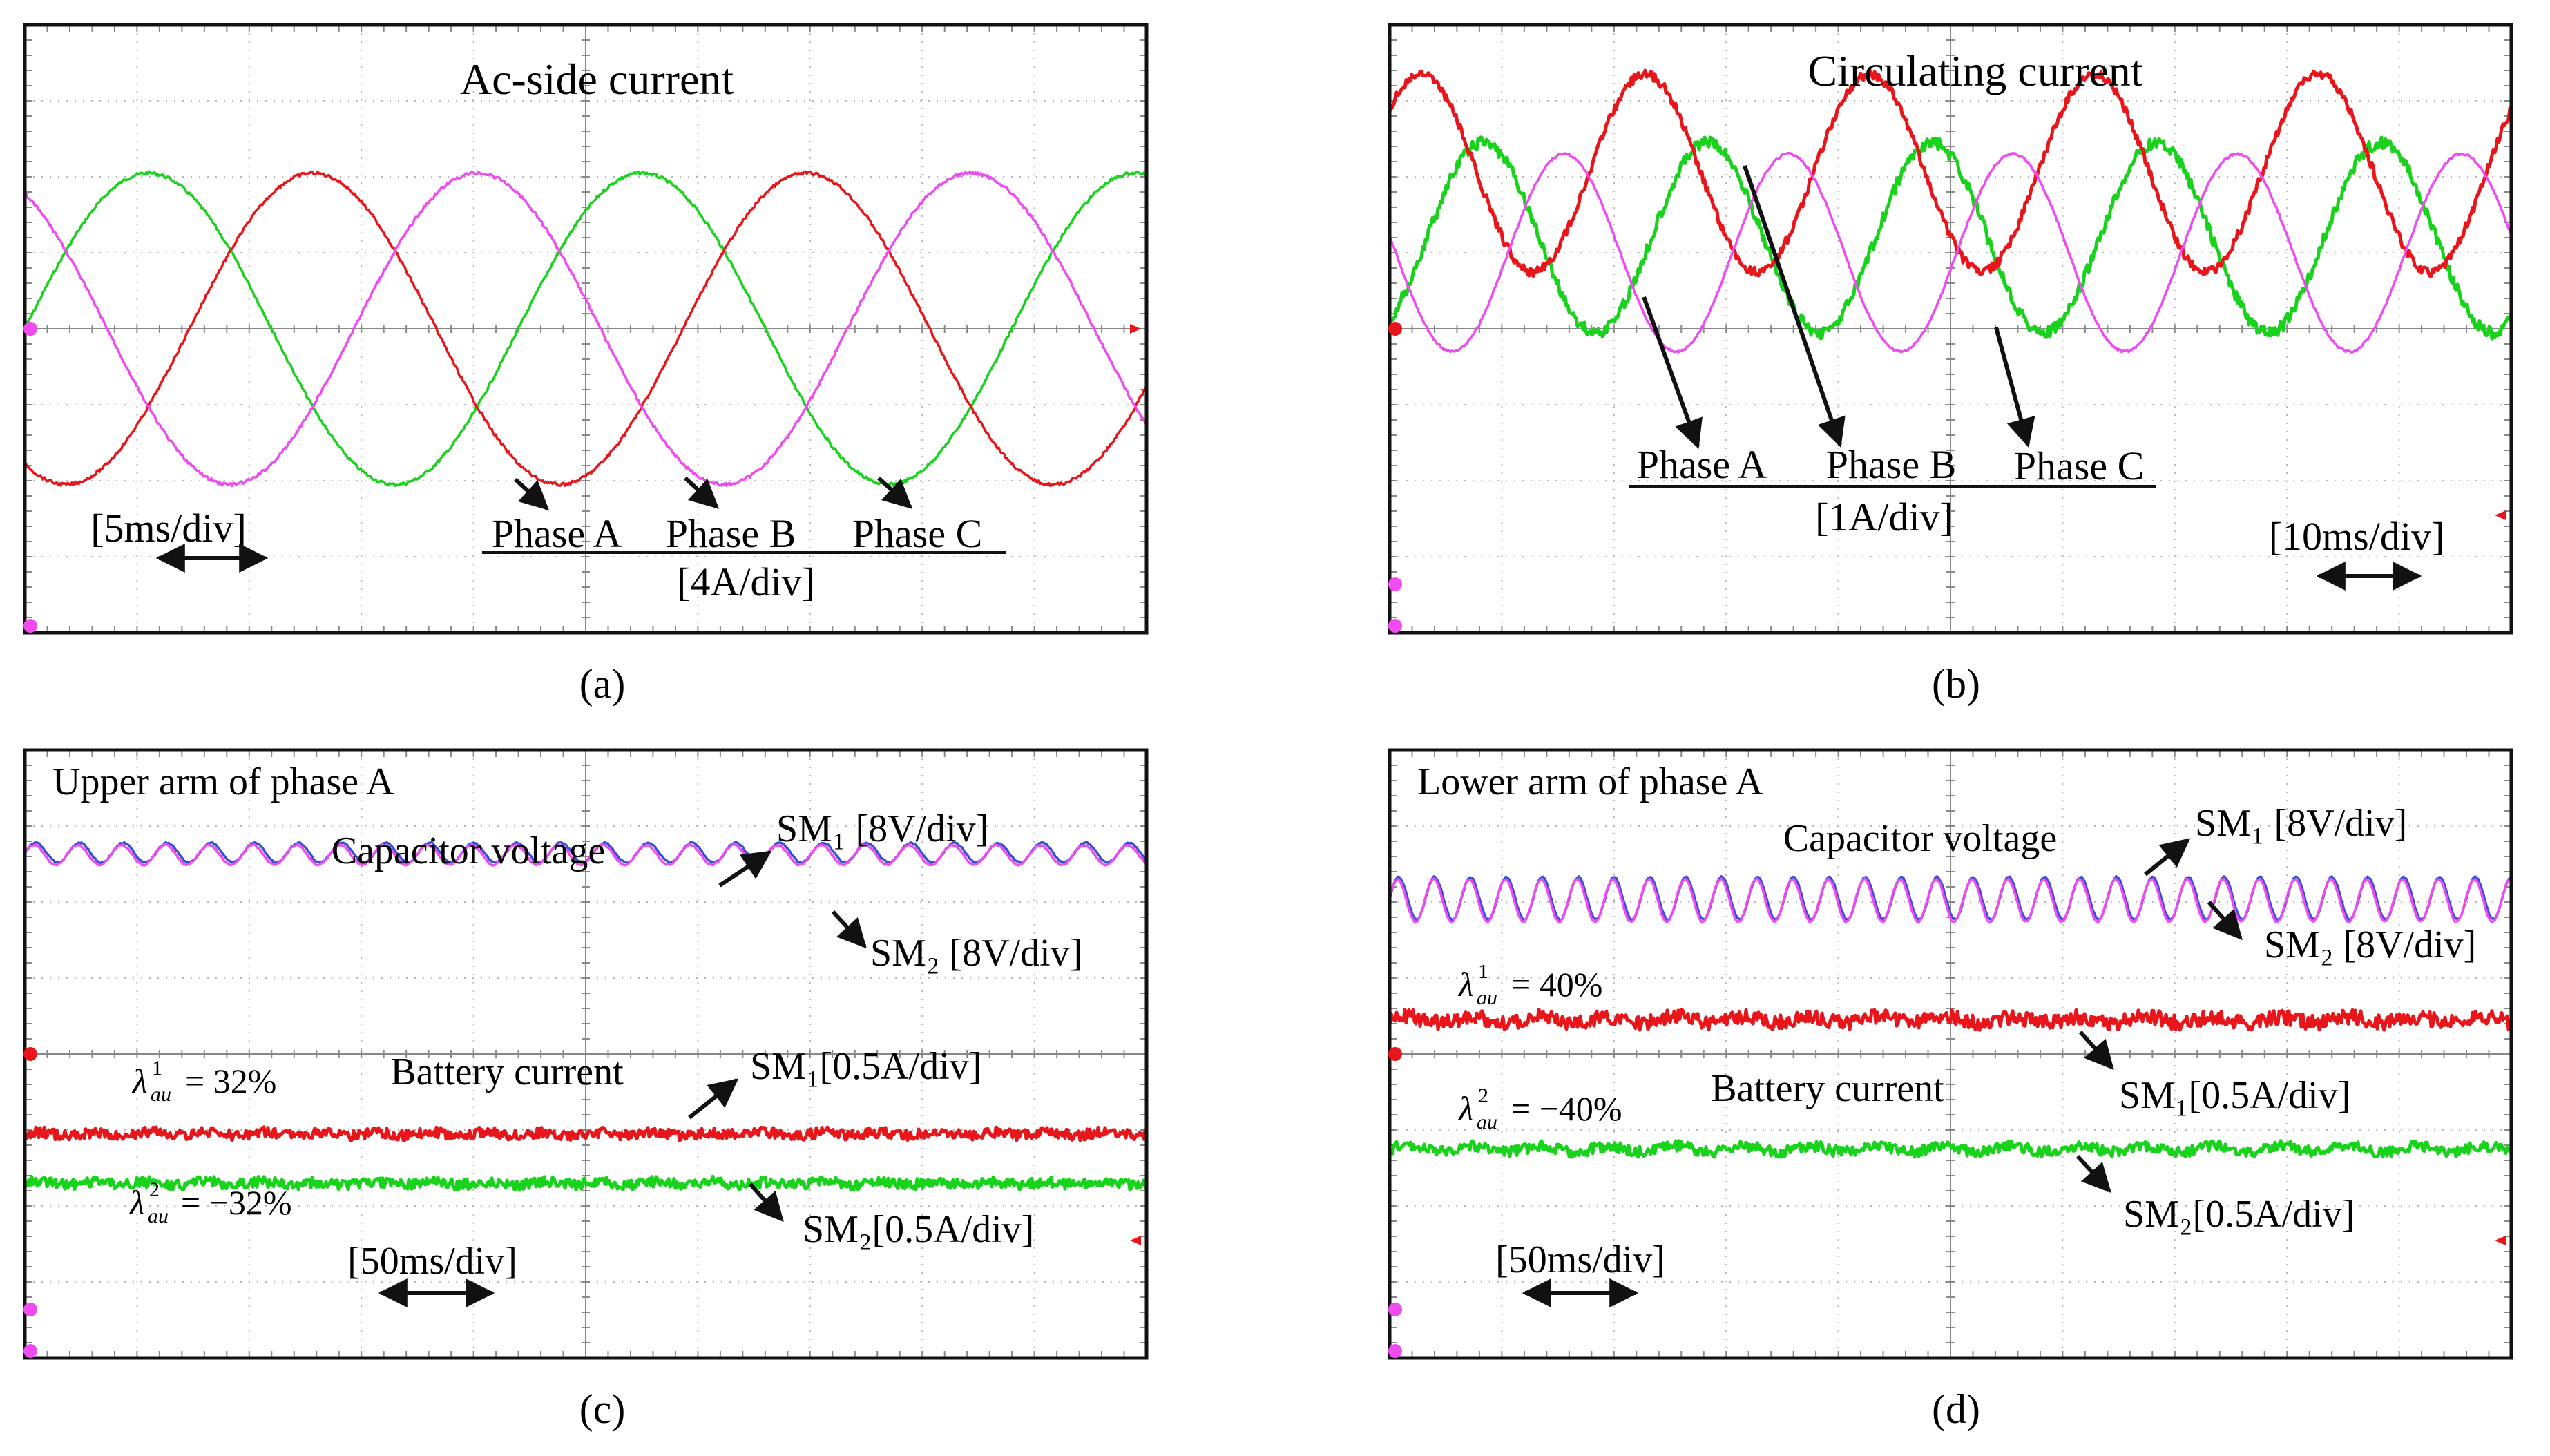 The height and width of the screenshot is (1456, 2550). Describe the element at coordinates (746, 581) in the screenshot. I see `panel-a-amp-scale: [4A/div]` at that location.